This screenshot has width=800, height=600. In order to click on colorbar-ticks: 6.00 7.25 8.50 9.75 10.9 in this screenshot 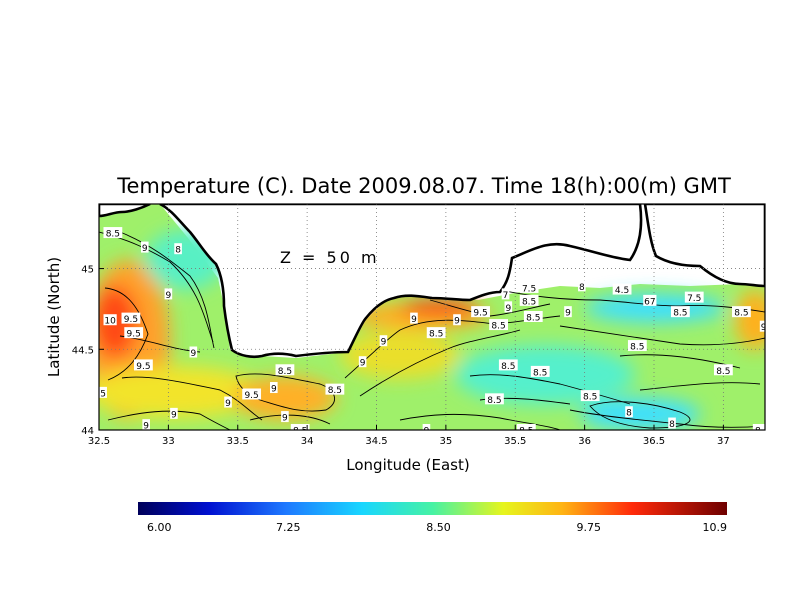, I will do `click(437, 527)`.